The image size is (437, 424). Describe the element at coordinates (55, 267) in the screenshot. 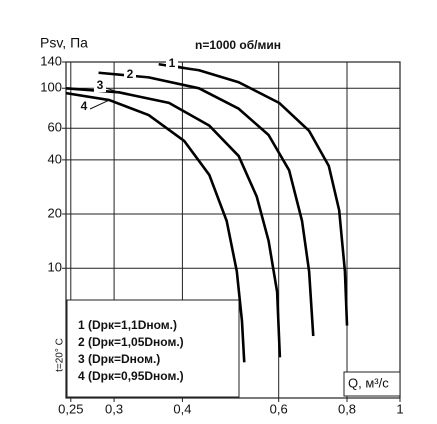

I see `y-tick-label: 10` at that location.